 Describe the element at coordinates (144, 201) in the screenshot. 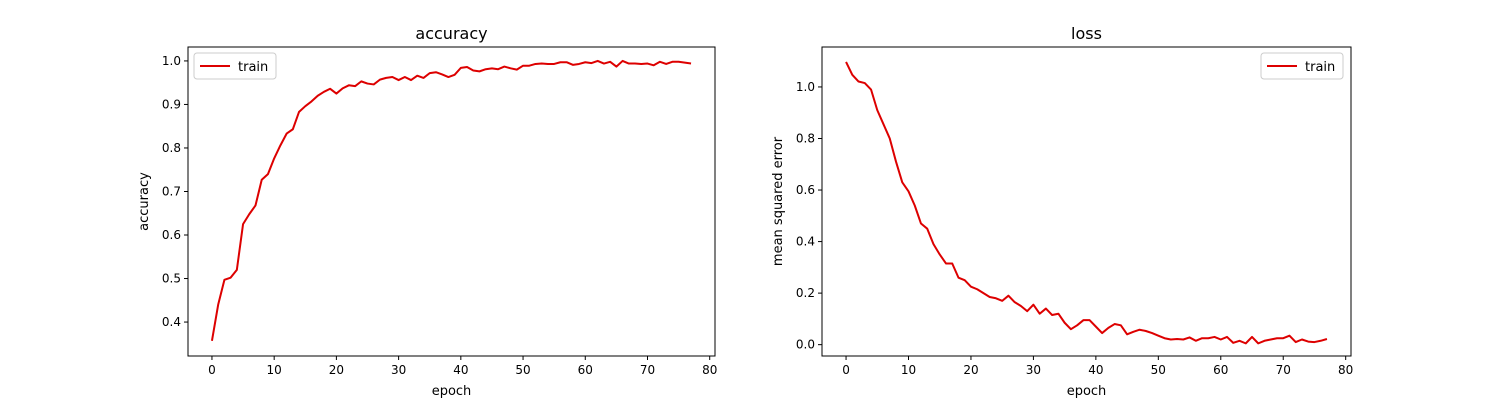

I see `y-axis-label: accuracy` at that location.